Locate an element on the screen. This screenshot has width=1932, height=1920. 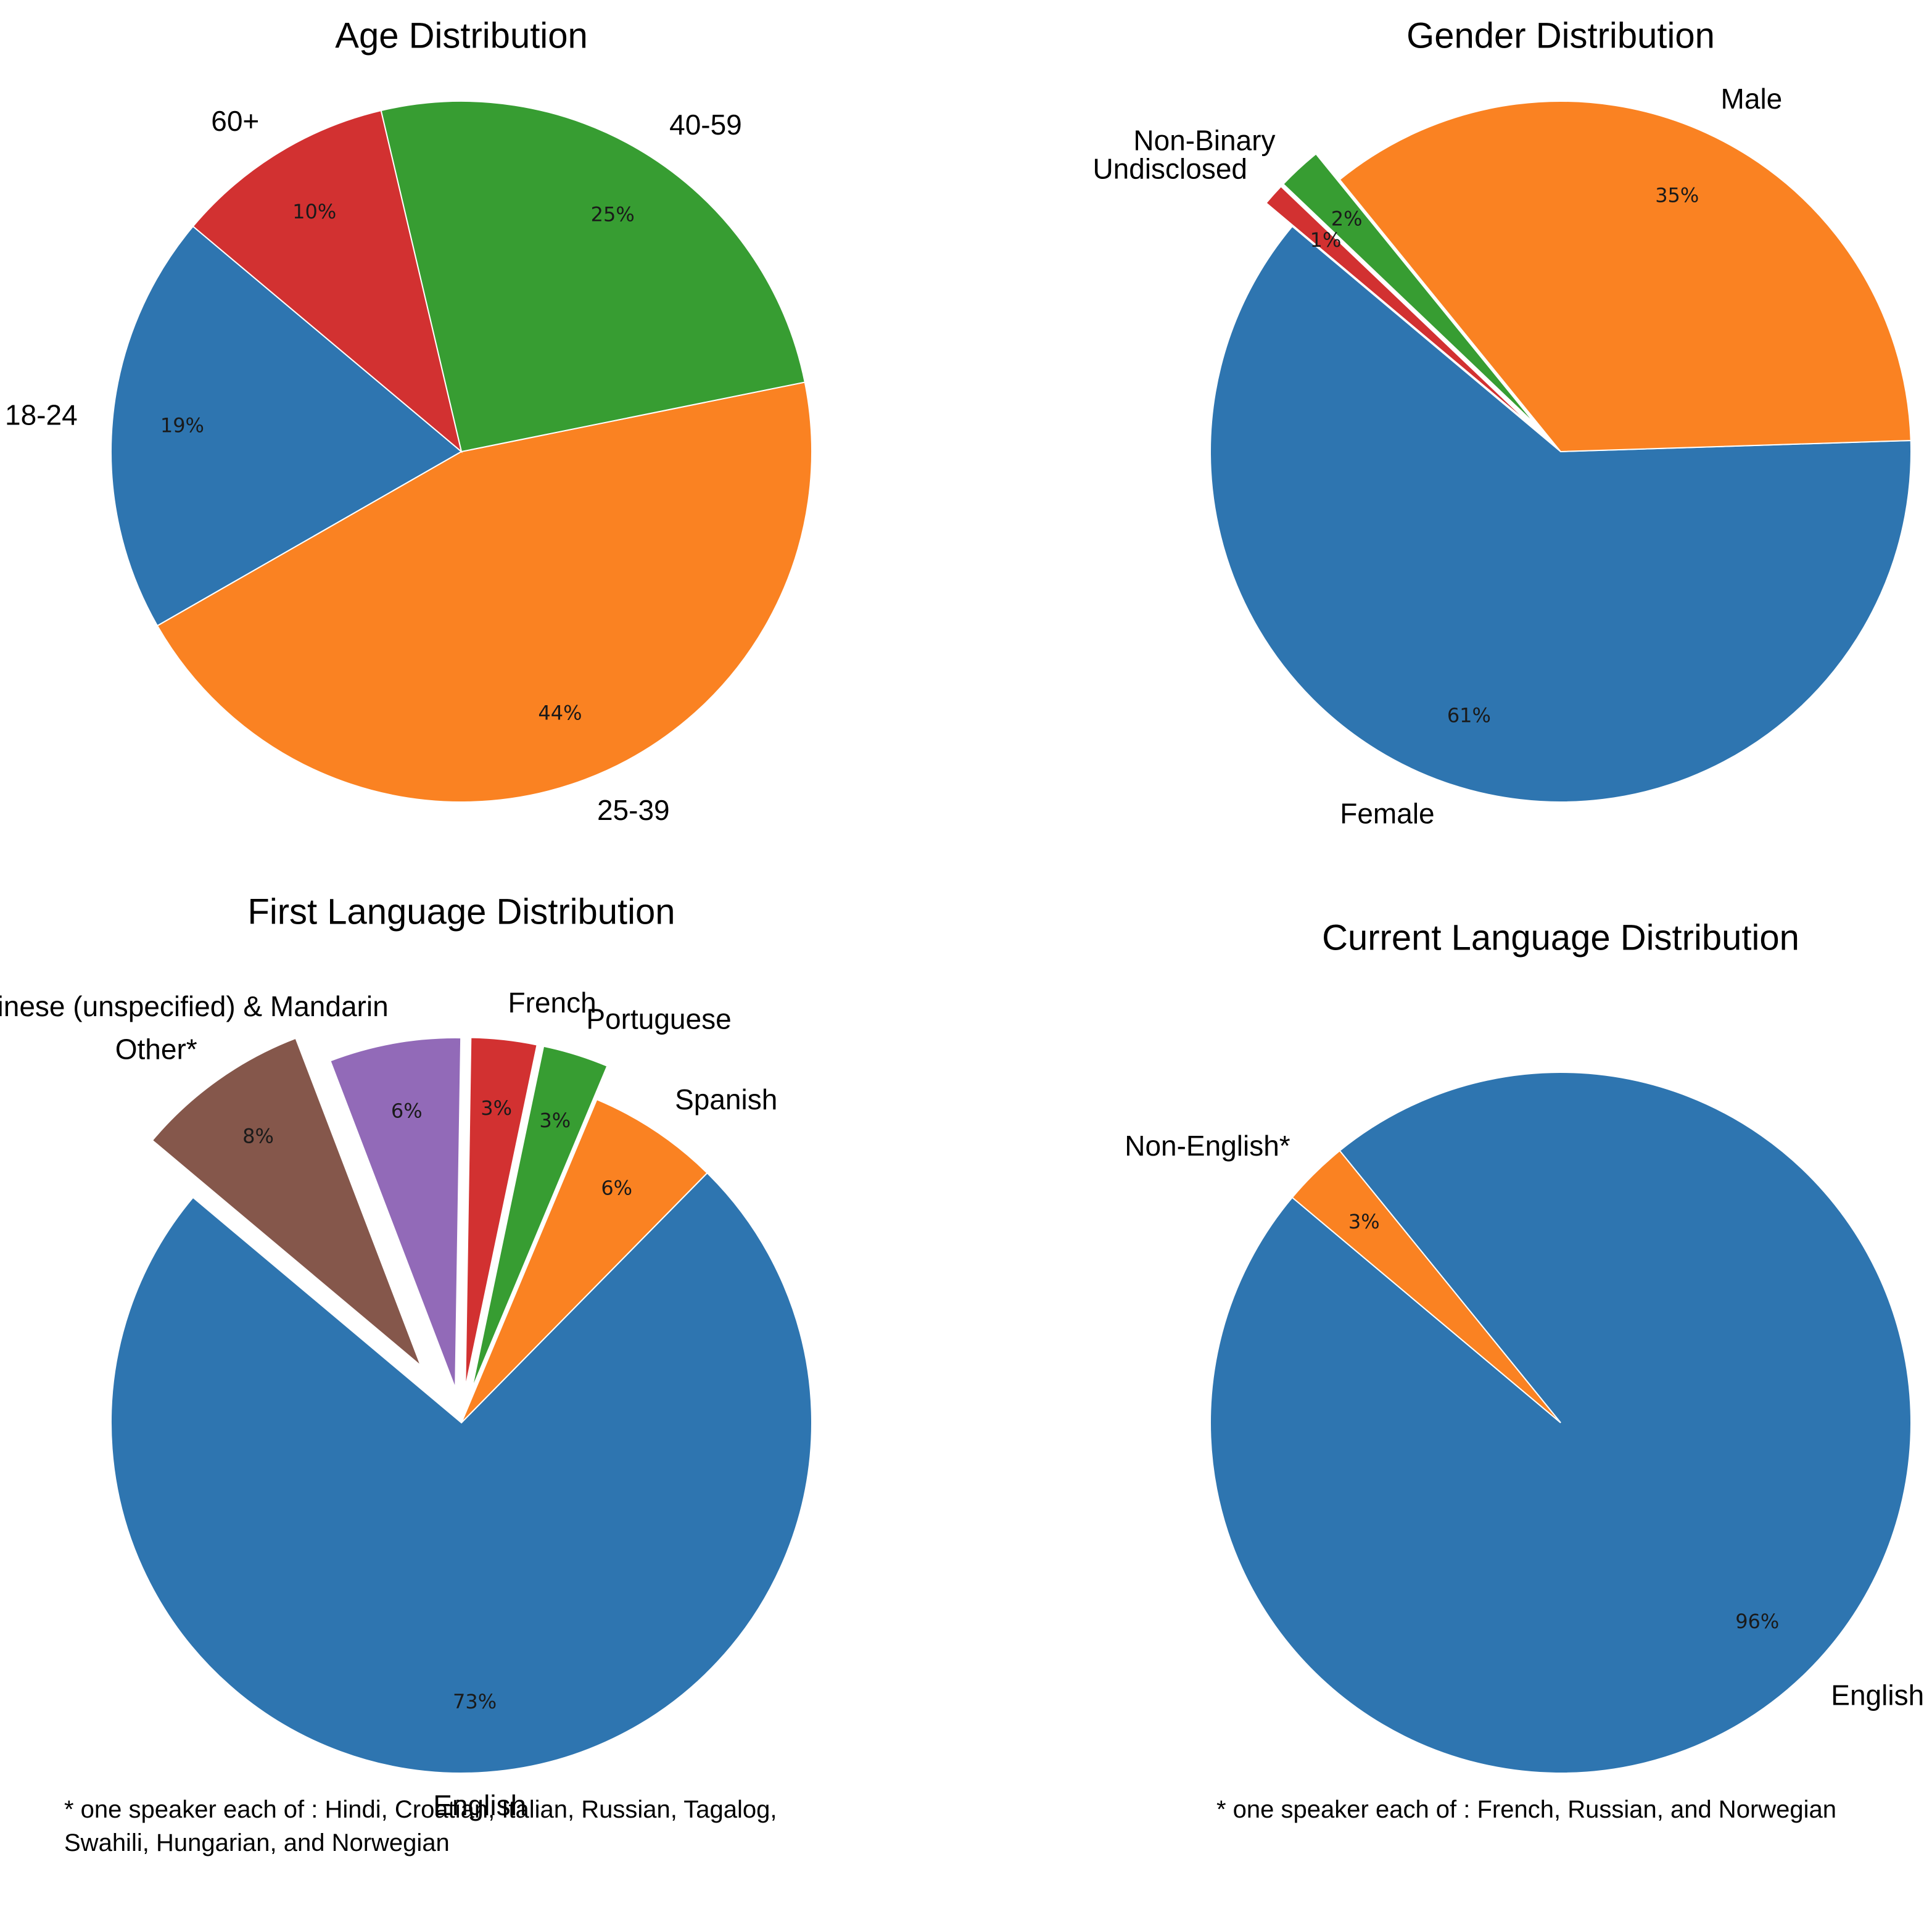
gender-distribution-pct-male: 35% is located at coordinates (1677, 196).